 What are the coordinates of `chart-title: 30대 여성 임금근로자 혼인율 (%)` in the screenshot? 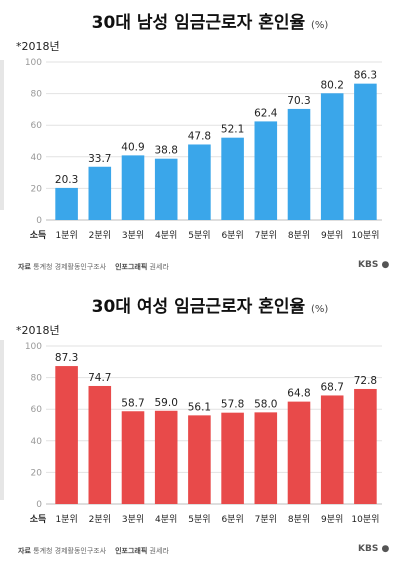 It's located at (210, 304).